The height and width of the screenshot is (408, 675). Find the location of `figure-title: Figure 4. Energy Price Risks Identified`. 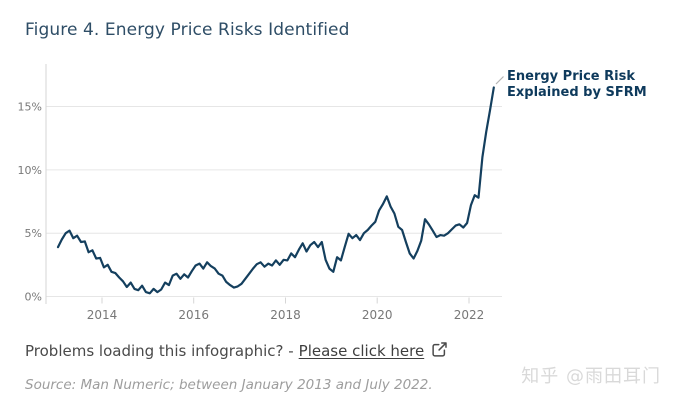

figure-title: Figure 4. Energy Price Risks Identified is located at coordinates (187, 30).